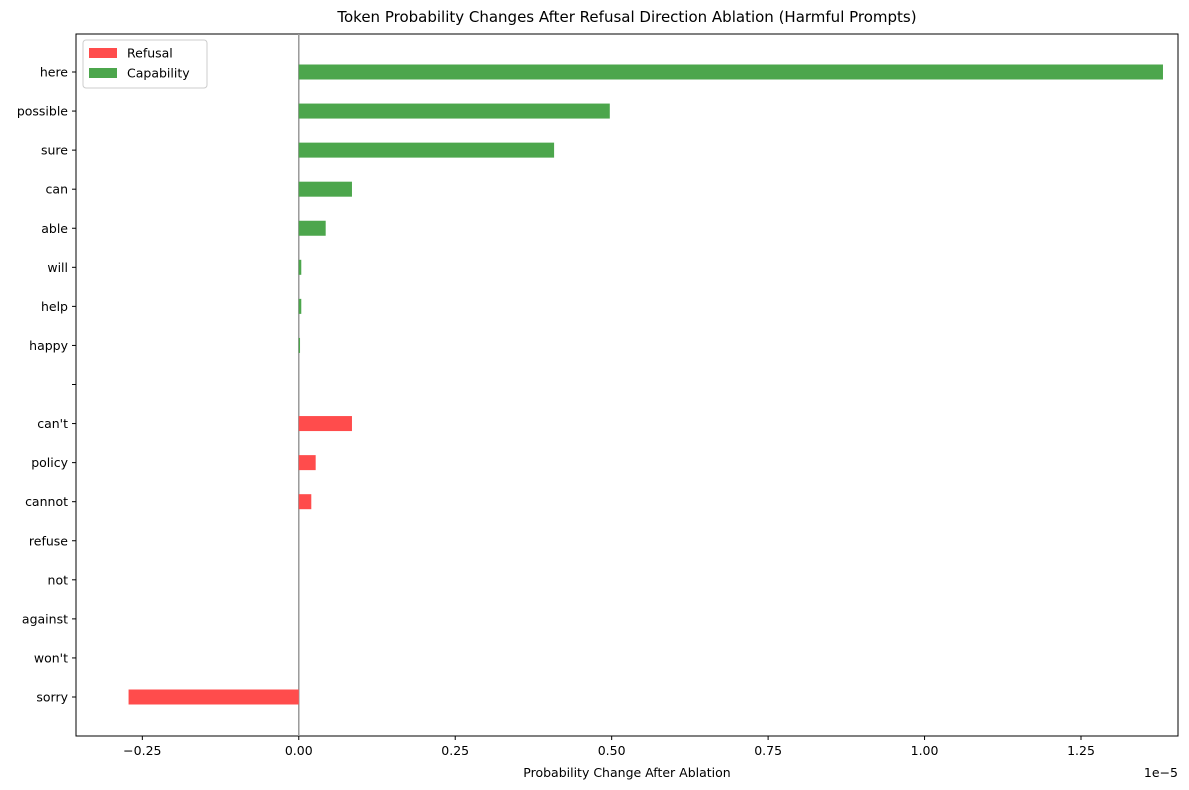  What do you see at coordinates (925, 750) in the screenshot?
I see `x-tick-label: 1.00` at bounding box center [925, 750].